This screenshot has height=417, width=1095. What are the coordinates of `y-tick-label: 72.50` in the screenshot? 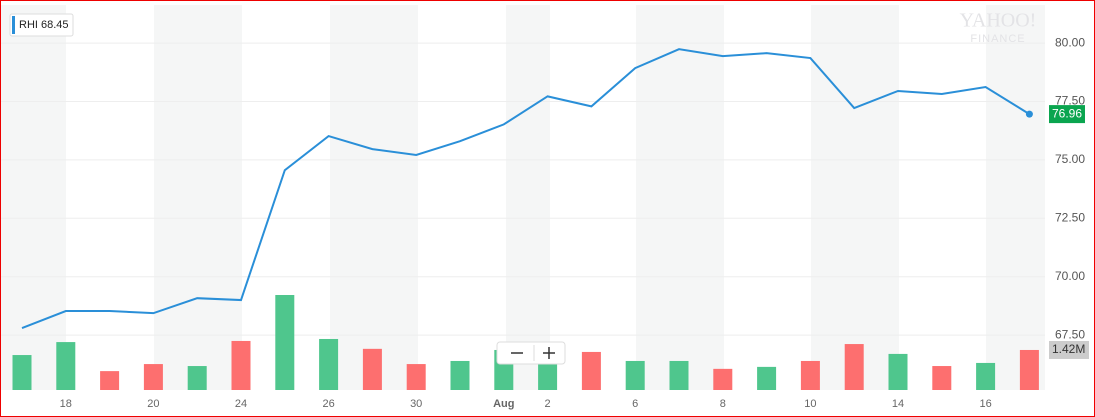 It's located at (1070, 217).